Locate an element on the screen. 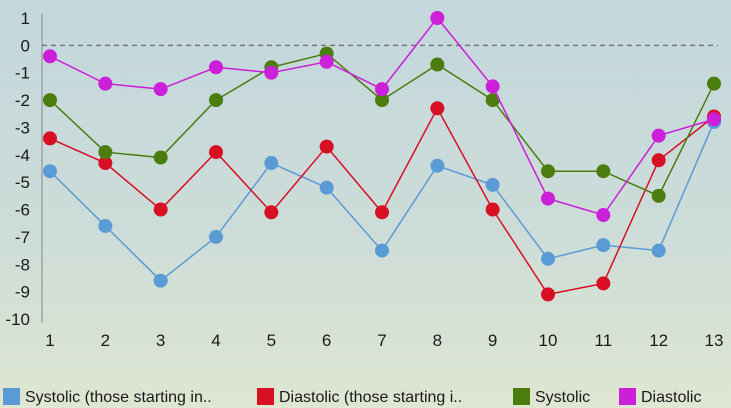  x-tick-label: 1 is located at coordinates (49, 340).